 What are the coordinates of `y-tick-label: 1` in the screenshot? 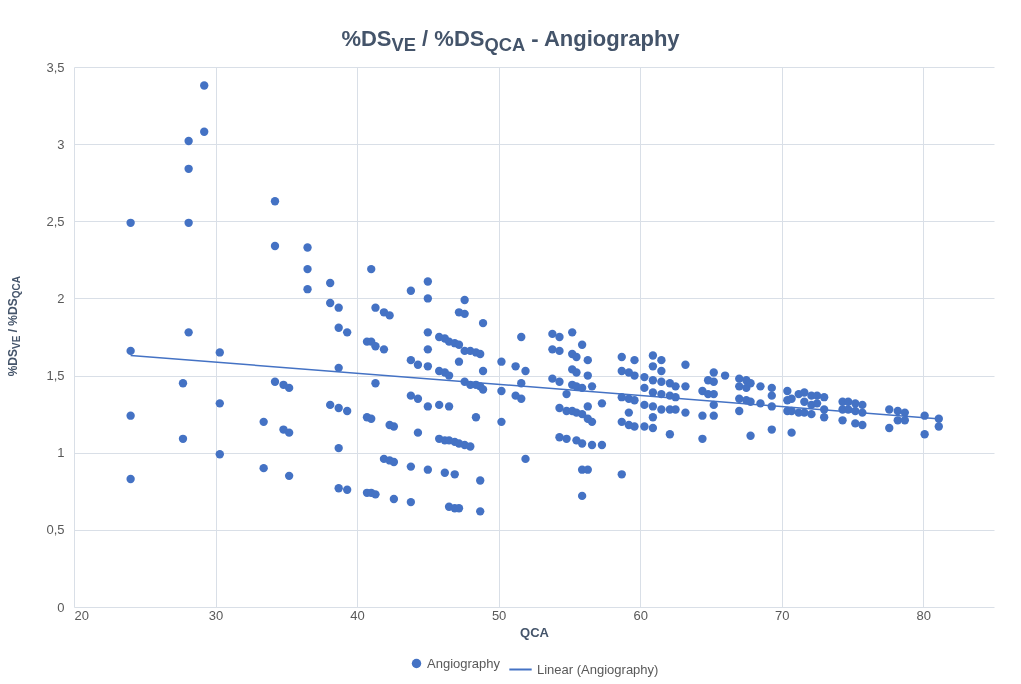 It's located at (61, 453).